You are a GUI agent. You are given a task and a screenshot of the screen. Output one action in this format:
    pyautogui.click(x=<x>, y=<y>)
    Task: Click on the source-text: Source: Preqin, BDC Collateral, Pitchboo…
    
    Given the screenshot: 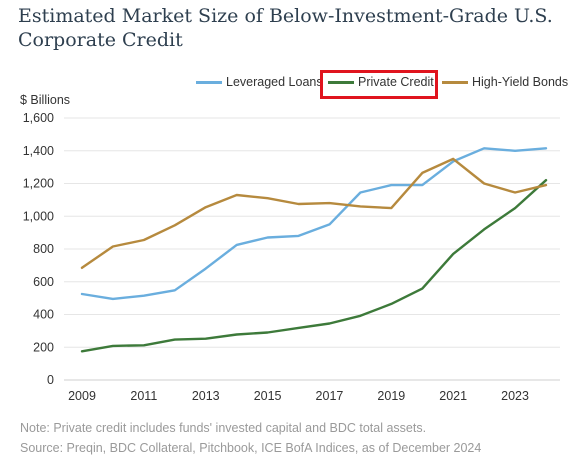 What is the action you would take?
    pyautogui.click(x=251, y=448)
    